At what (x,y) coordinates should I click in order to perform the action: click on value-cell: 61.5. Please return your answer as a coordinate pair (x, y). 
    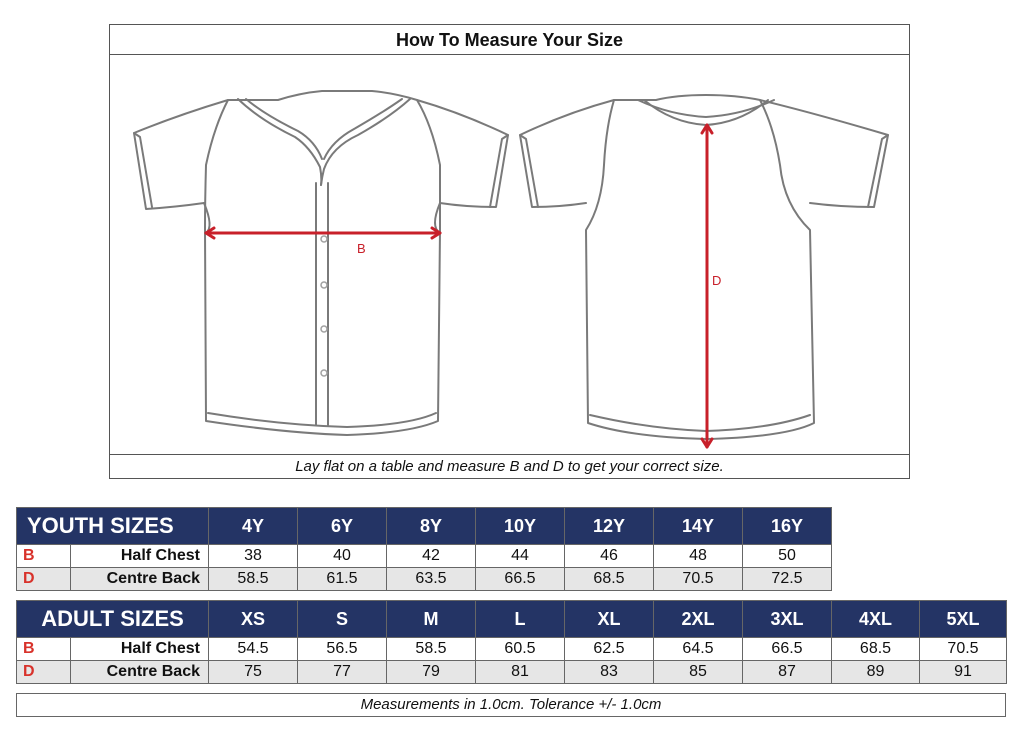
    Looking at the image, I should click on (342, 579).